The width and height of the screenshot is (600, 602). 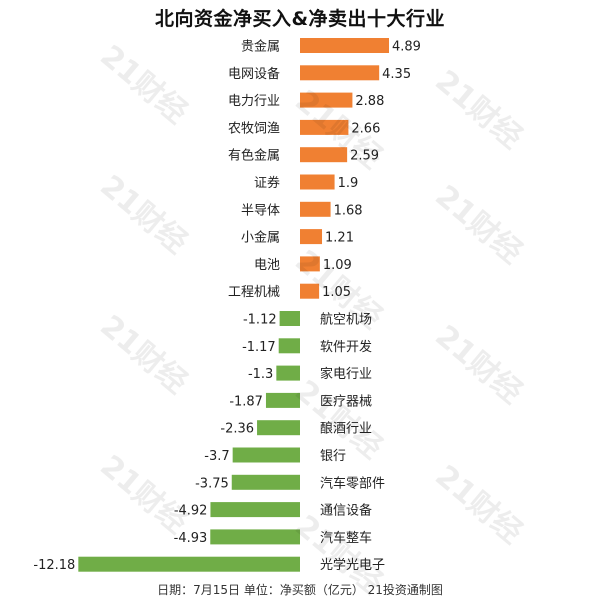 I want to click on category-label: 汽车零部件, so click(x=352, y=483).